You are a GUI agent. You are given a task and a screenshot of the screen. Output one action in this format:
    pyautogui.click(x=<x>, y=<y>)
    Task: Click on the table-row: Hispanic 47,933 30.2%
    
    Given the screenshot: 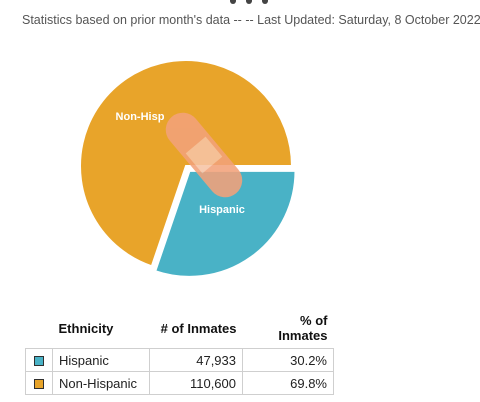 What is the action you would take?
    pyautogui.click(x=179, y=360)
    